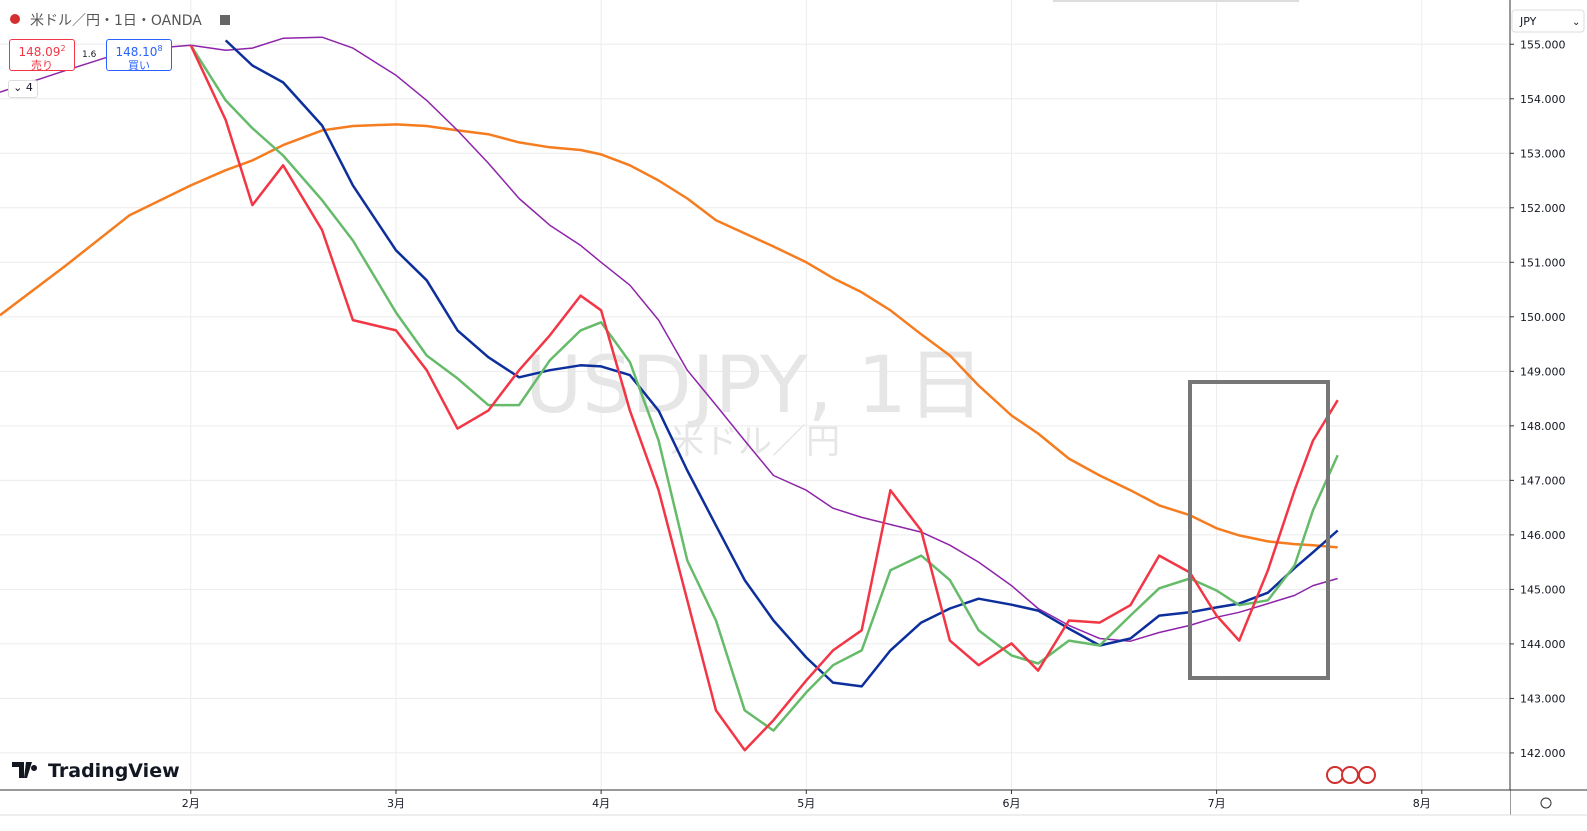 The width and height of the screenshot is (1587, 831). Describe the element at coordinates (25, 770) in the screenshot. I see `tv-logo` at that location.